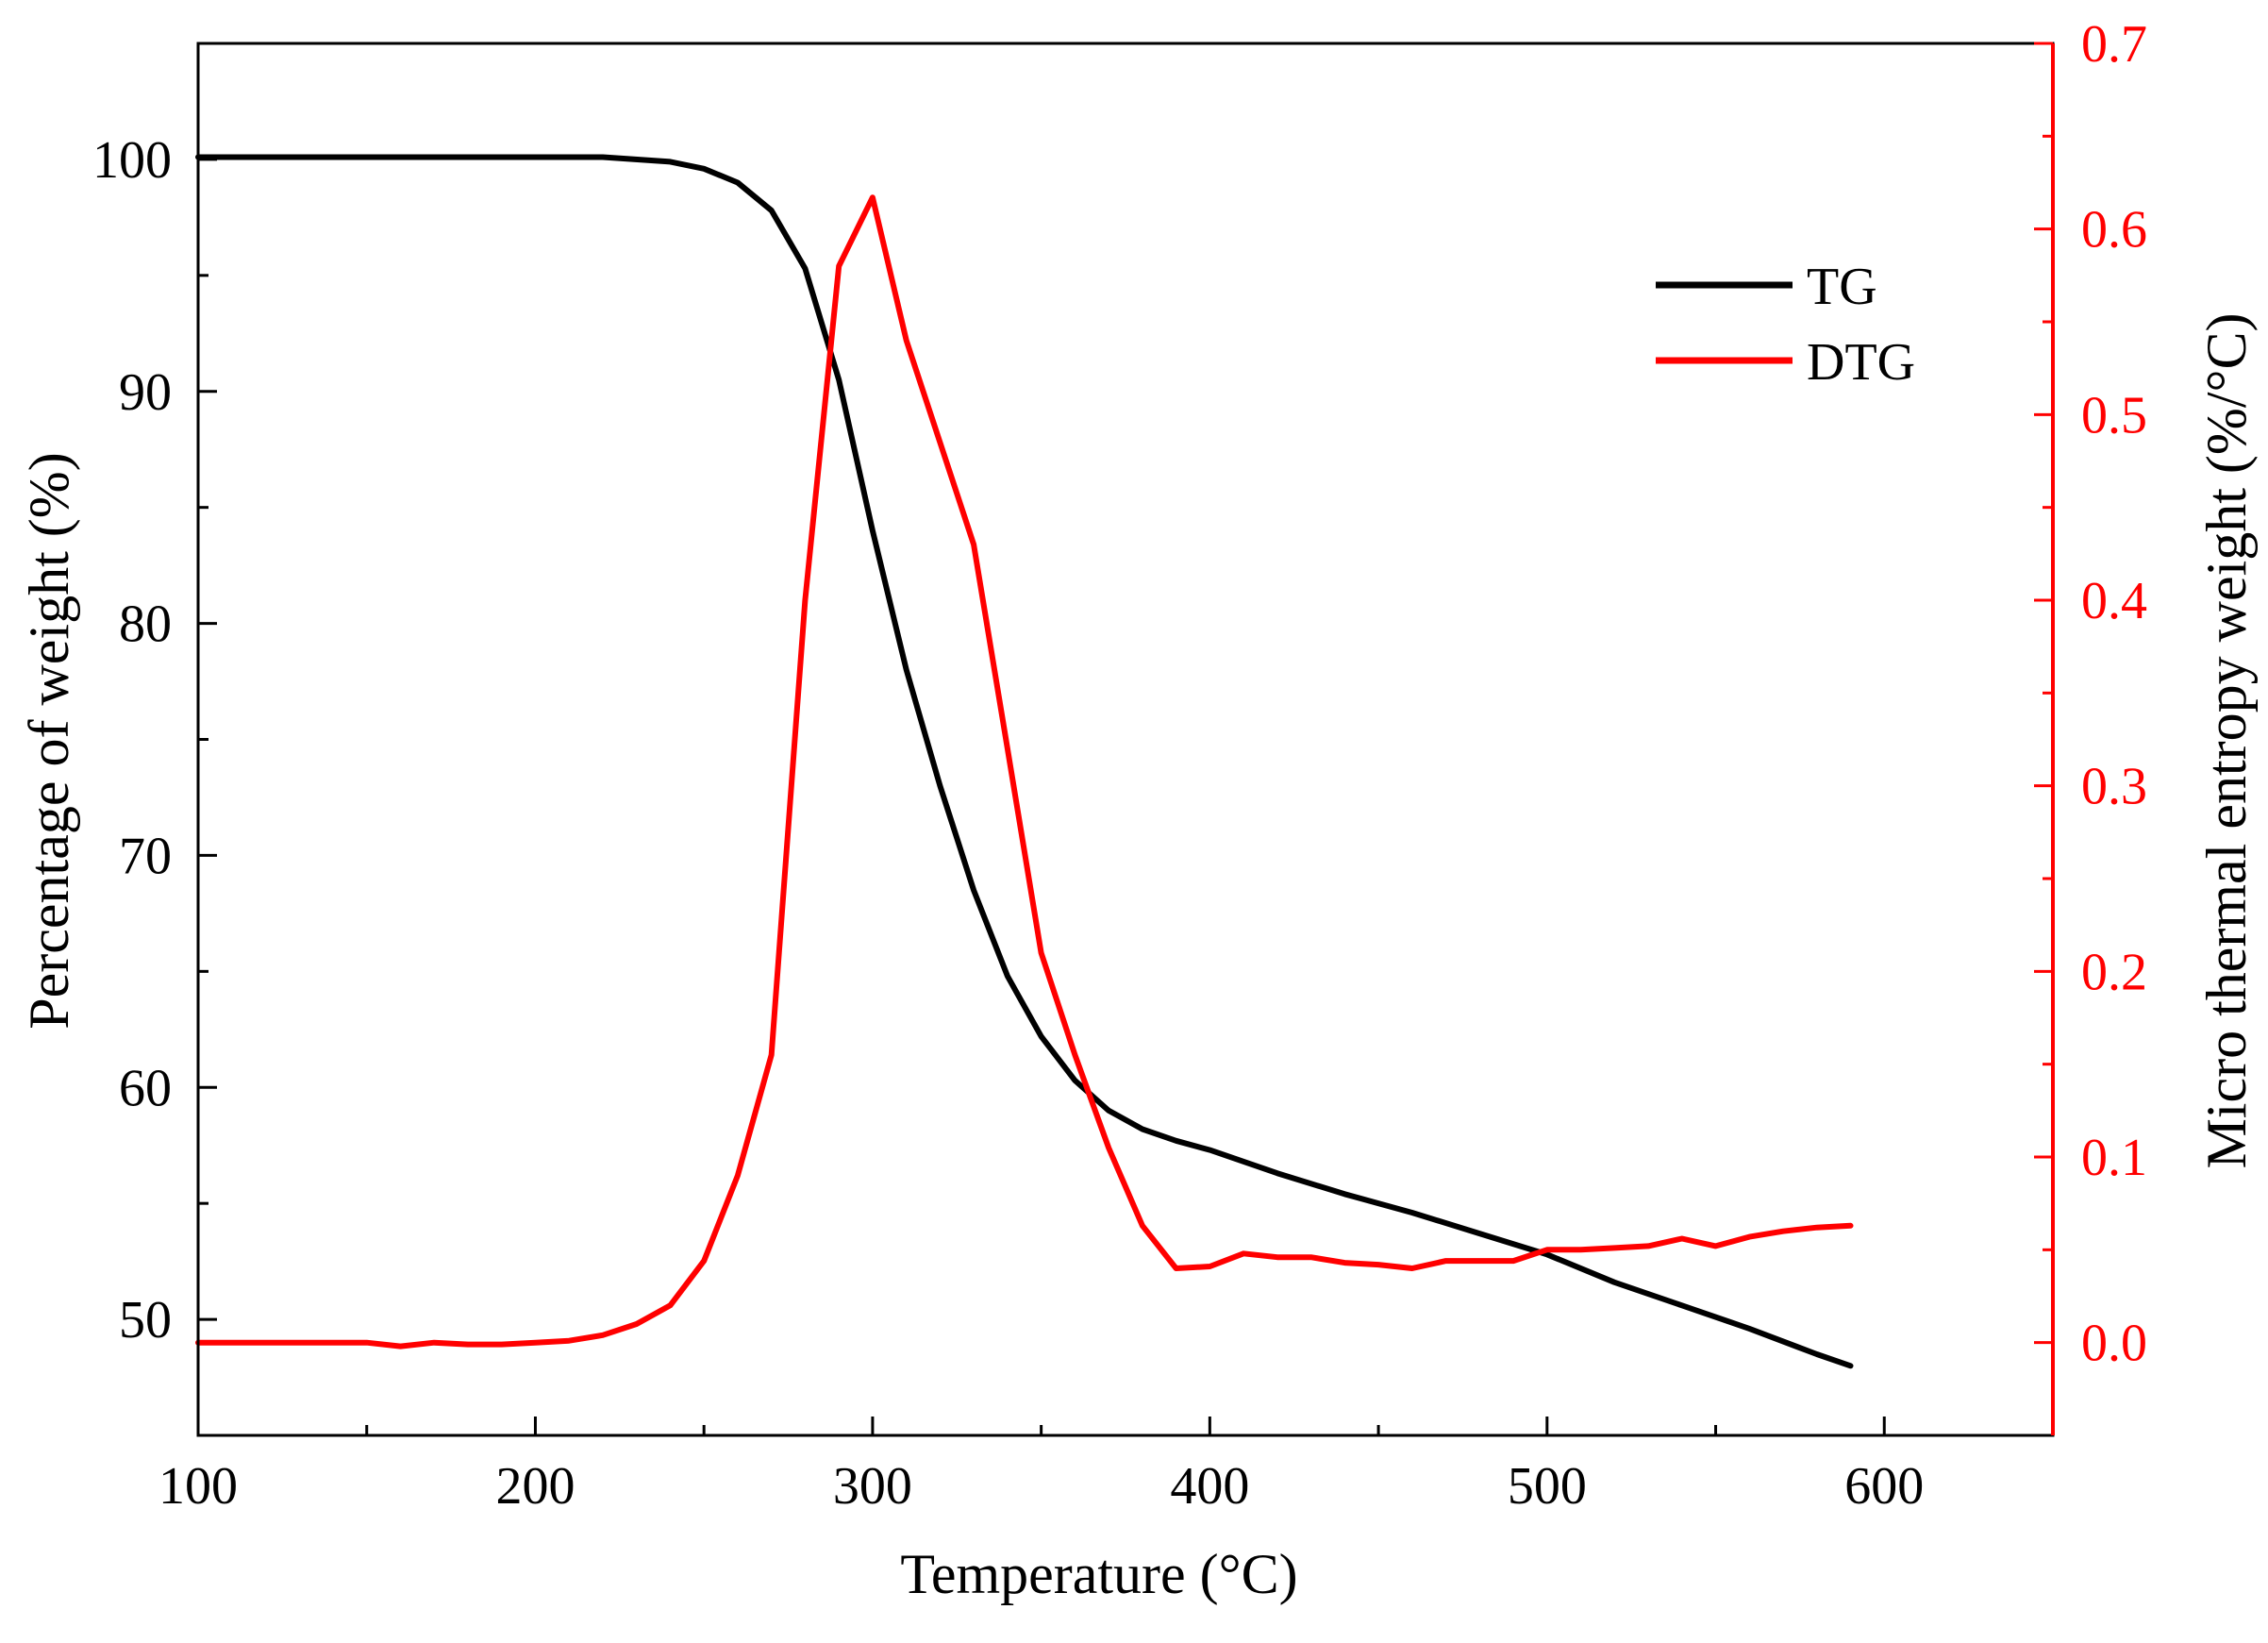 This screenshot has height=1643, width=2268. Describe the element at coordinates (2114, 1344) in the screenshot. I see `y2-tick-label: 0.0` at that location.